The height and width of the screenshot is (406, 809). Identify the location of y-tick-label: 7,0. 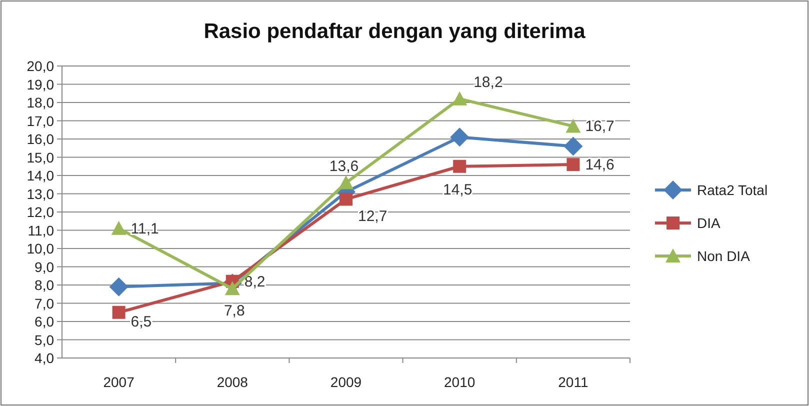
(44, 303).